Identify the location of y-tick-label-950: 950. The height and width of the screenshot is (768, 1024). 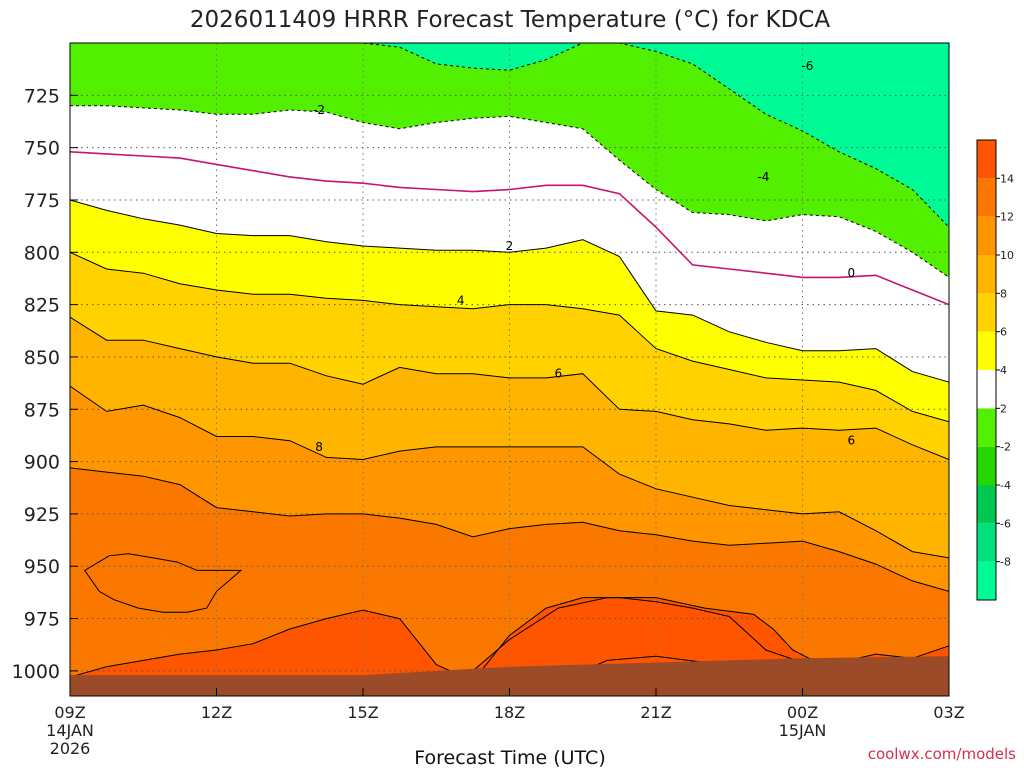
(42, 567).